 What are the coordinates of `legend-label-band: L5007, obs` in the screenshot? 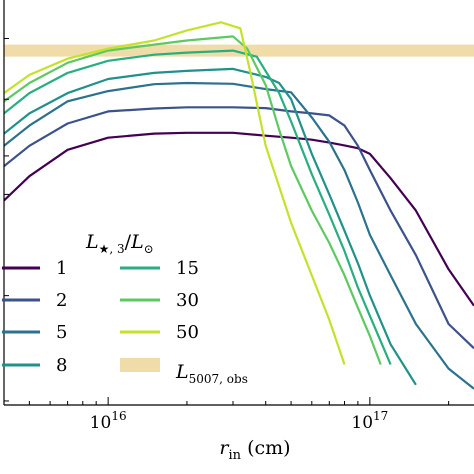 It's located at (211, 373).